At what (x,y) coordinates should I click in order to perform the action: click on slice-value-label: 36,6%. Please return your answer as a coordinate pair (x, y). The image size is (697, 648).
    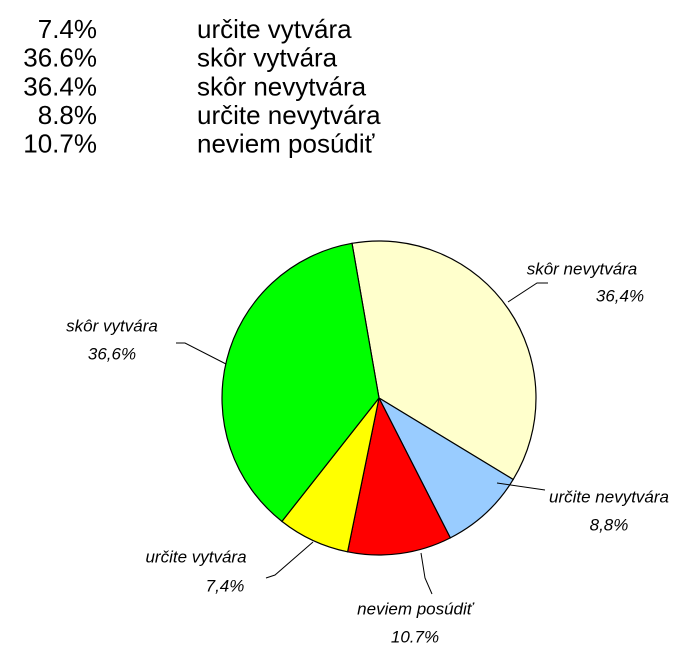
    Looking at the image, I should click on (112, 353).